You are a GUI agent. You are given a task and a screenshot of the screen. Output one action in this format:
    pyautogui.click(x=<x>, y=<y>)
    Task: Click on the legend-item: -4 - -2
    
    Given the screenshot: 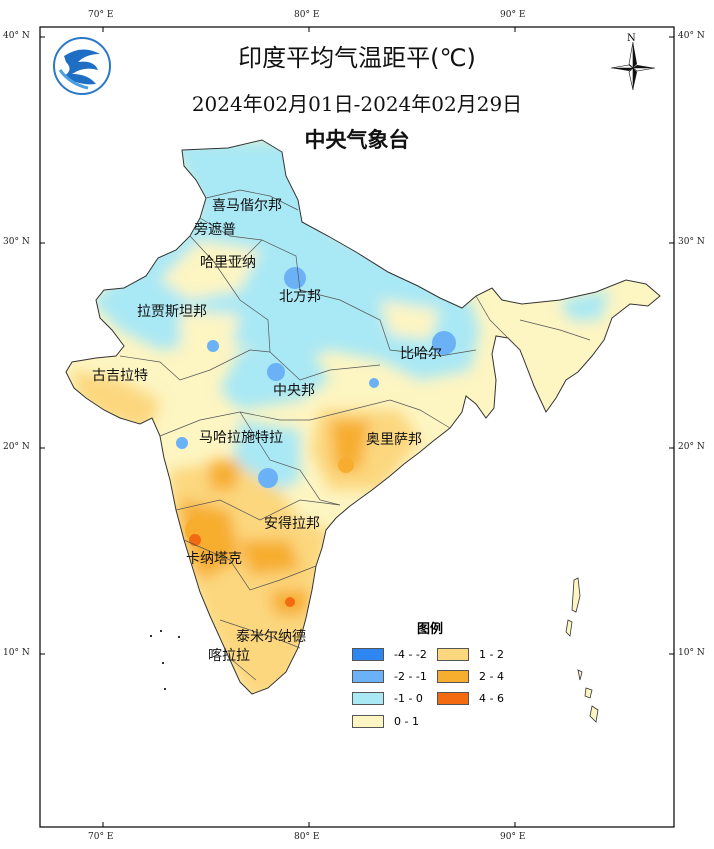 What is the action you would take?
    pyautogui.click(x=389, y=654)
    